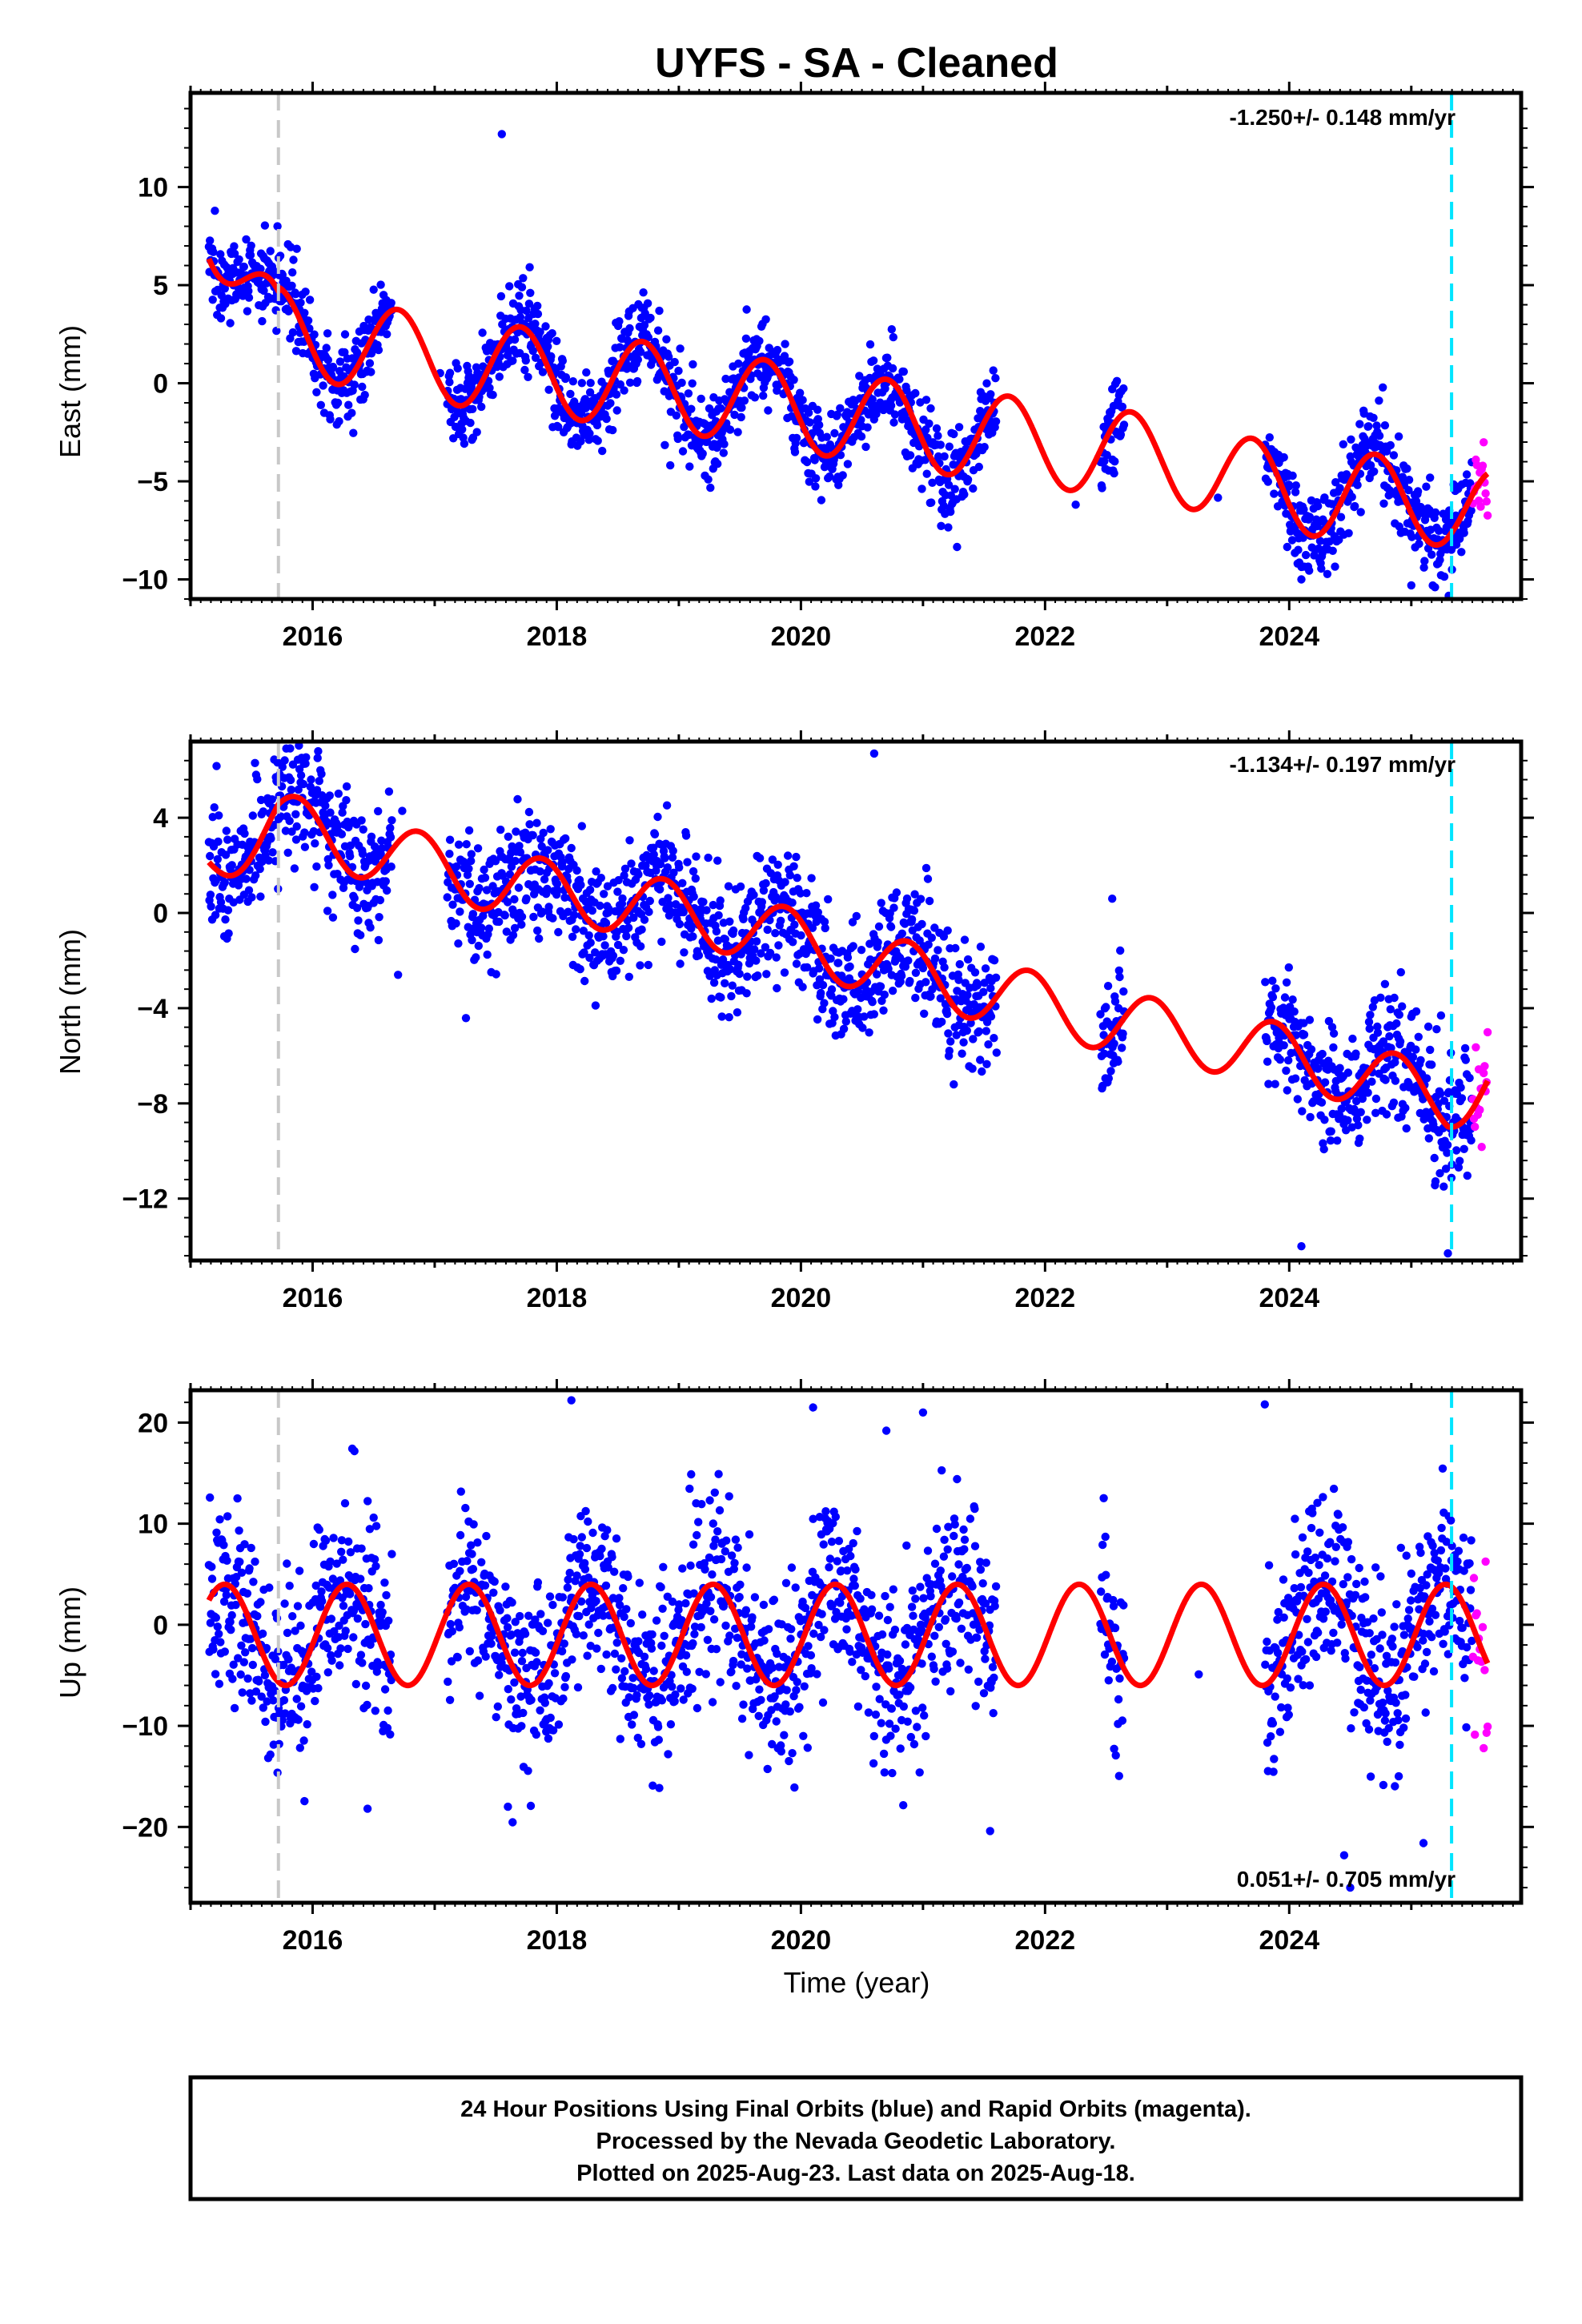  I want to click on y-tick-label: −10, so click(145, 580).